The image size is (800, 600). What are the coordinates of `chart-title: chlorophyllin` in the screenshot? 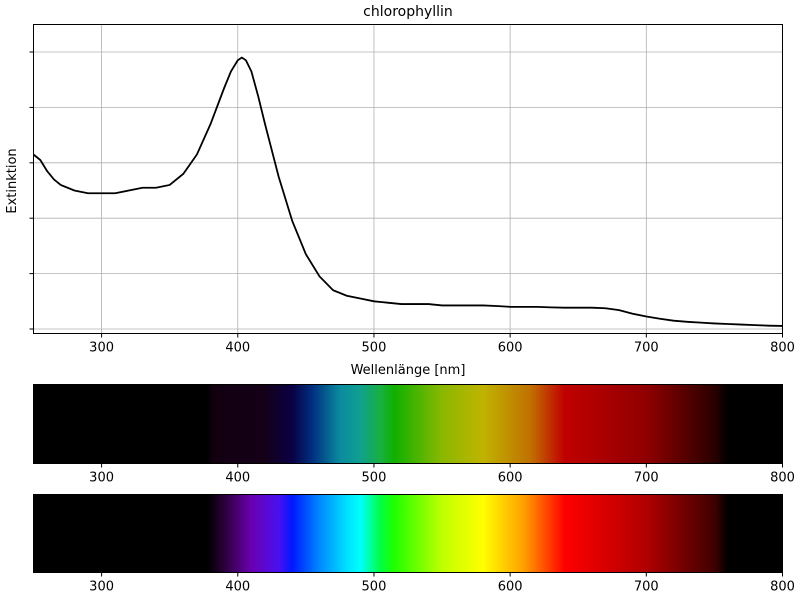 It's located at (408, 12).